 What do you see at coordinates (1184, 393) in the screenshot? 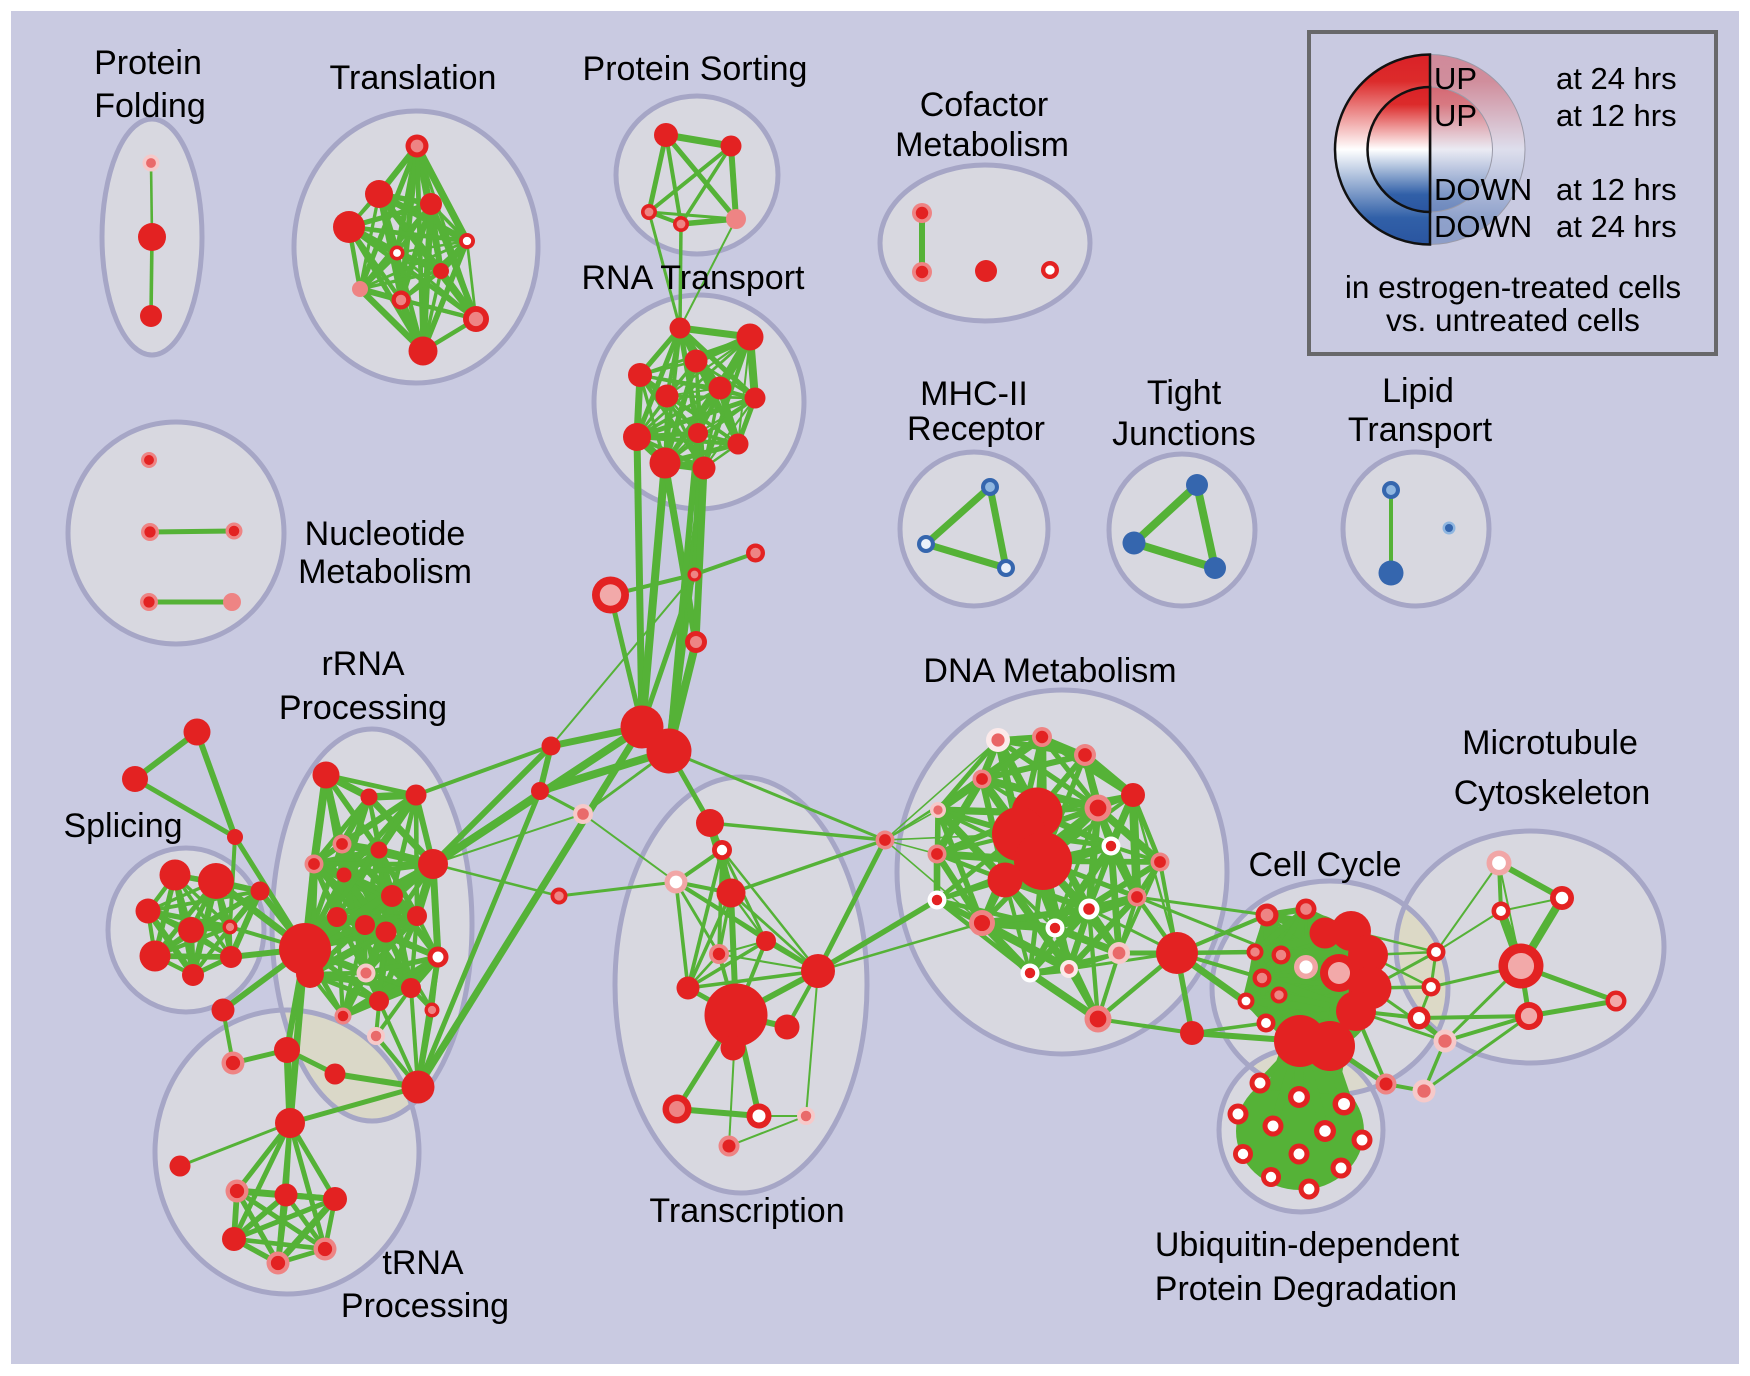
I see `svg-text: Tight` at bounding box center [1184, 393].